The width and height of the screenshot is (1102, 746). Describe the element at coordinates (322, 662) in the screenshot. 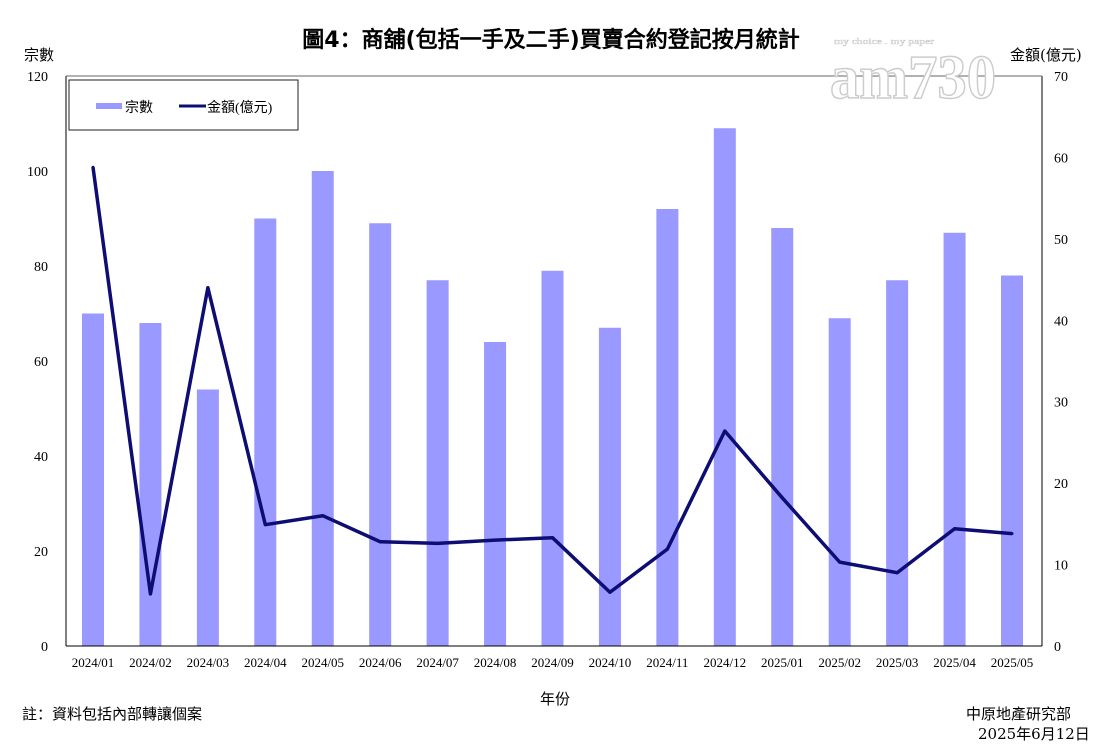

I see `x-tick-label: 2024/05` at that location.